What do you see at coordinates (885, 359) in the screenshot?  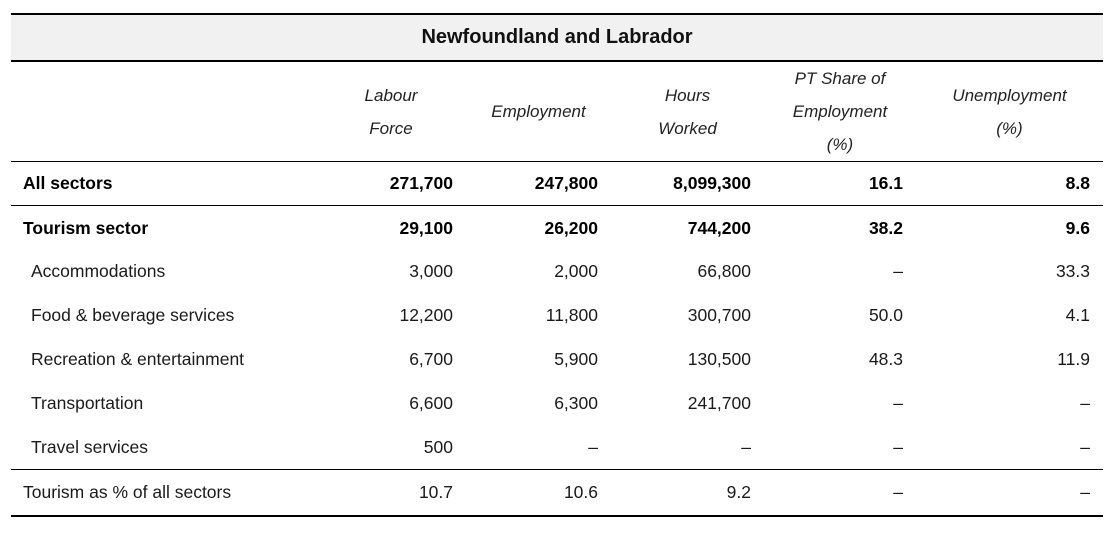 I see `cell-pt-share: 48.3` at bounding box center [885, 359].